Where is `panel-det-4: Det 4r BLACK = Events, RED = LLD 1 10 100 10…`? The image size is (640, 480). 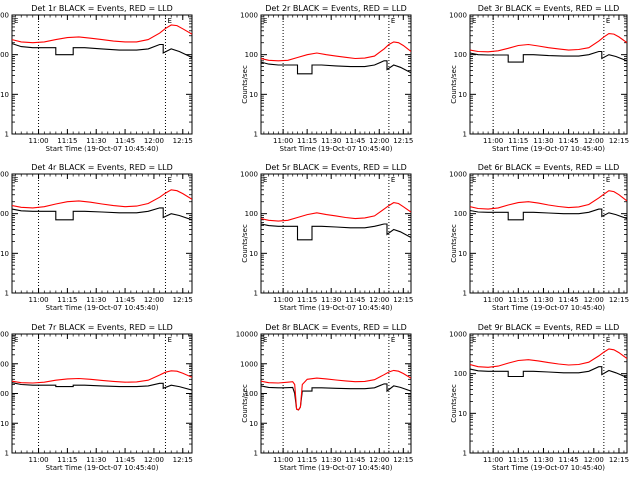 panel-det-4: Det 4r BLACK = Events, RED = LLD 1 10 100 10… is located at coordinates (96, 237).